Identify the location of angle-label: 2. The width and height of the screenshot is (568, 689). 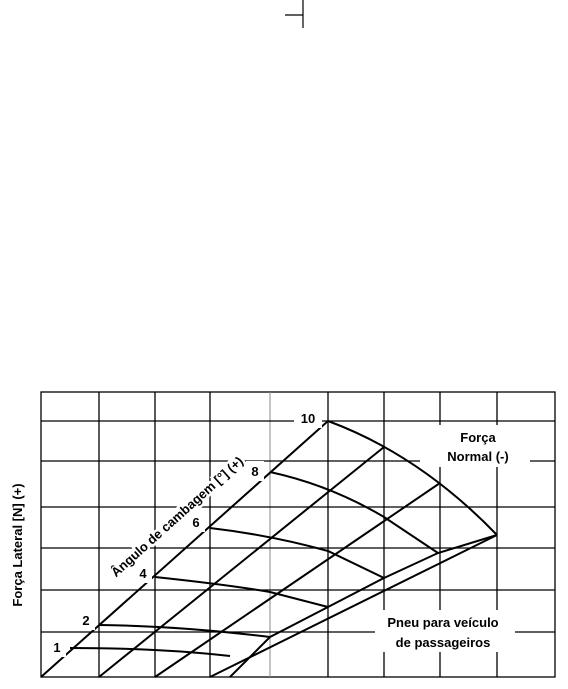
(85, 620).